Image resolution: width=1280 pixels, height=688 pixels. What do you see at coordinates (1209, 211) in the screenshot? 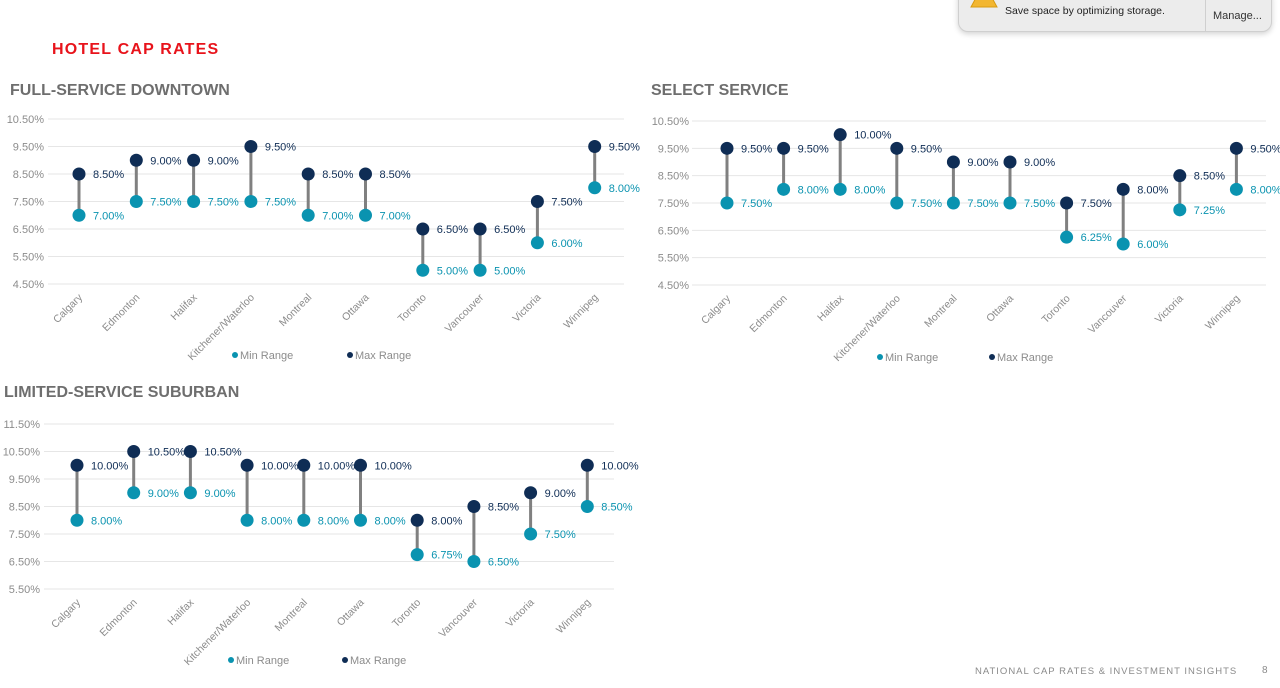
I see `min-data-label: 7.25%` at bounding box center [1209, 211].